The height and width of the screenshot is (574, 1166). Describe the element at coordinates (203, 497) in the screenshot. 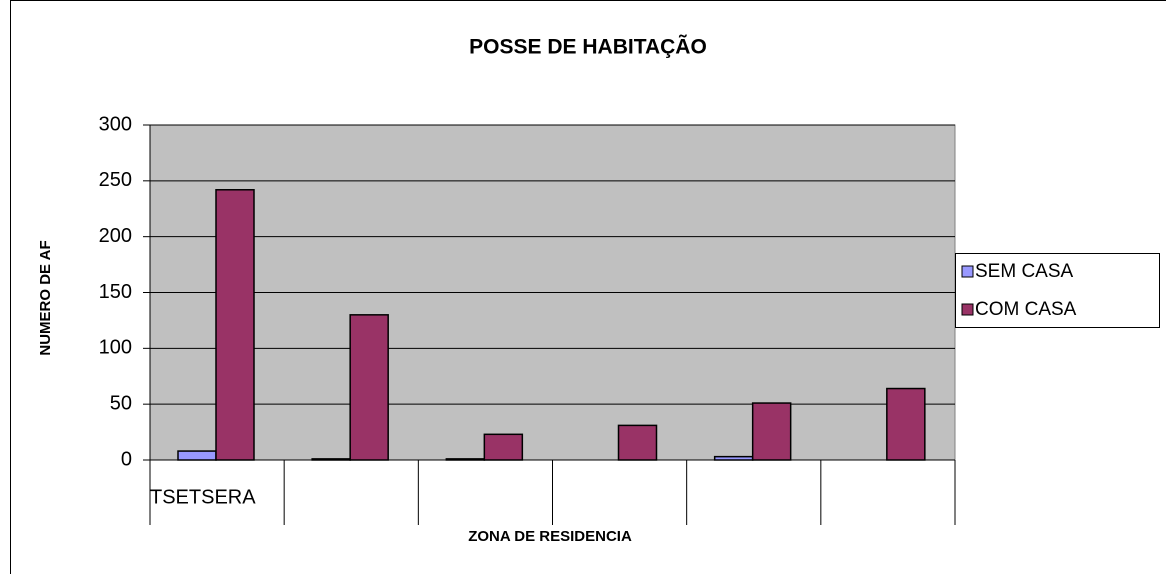

I see `x-tick-label: TSETSERA` at that location.